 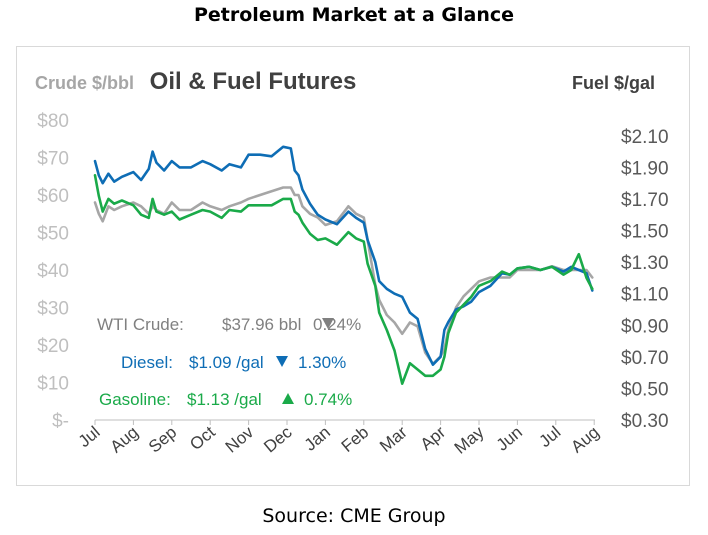 What do you see at coordinates (337, 324) in the screenshot?
I see `annotation-change: 0.24%` at bounding box center [337, 324].